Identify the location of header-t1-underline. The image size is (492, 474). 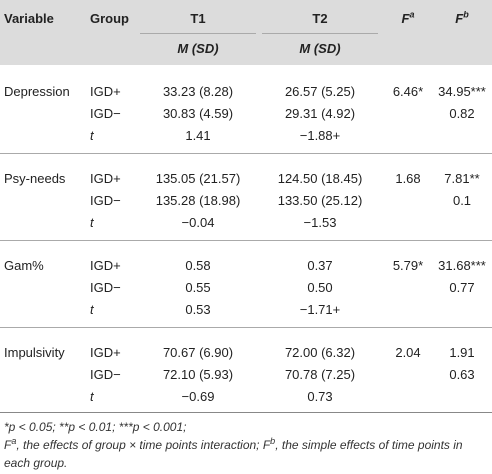
(198, 33).